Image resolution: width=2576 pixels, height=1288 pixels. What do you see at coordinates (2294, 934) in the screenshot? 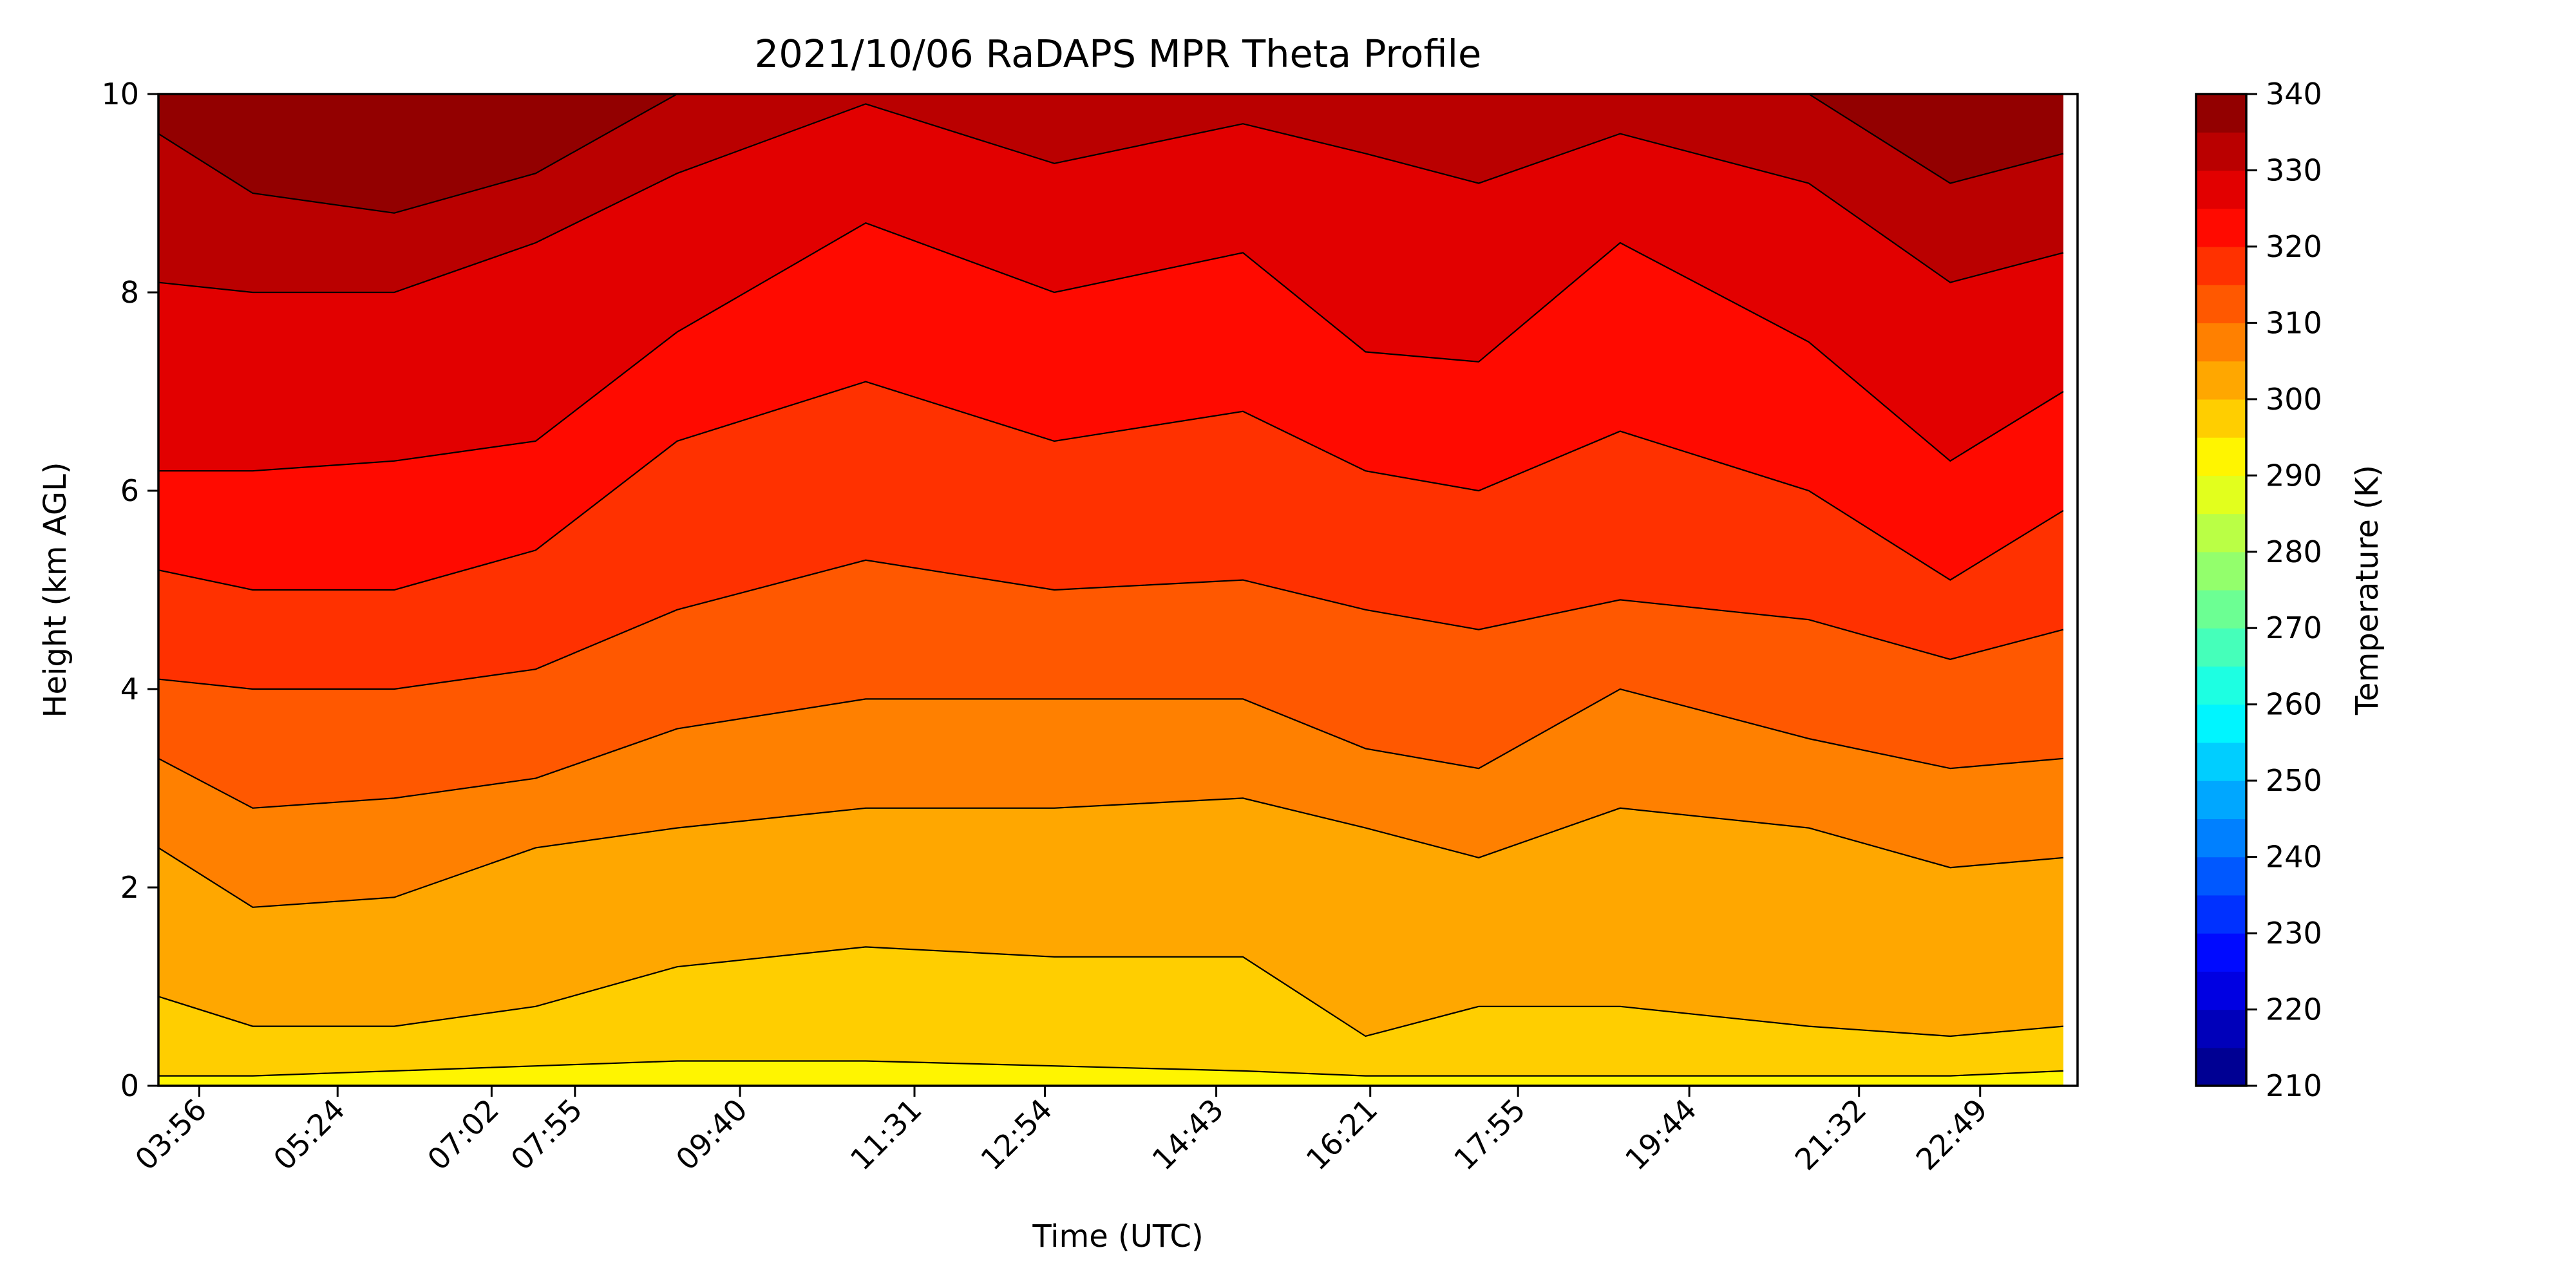
I see `colorbar-tick-label: 230` at bounding box center [2294, 934].